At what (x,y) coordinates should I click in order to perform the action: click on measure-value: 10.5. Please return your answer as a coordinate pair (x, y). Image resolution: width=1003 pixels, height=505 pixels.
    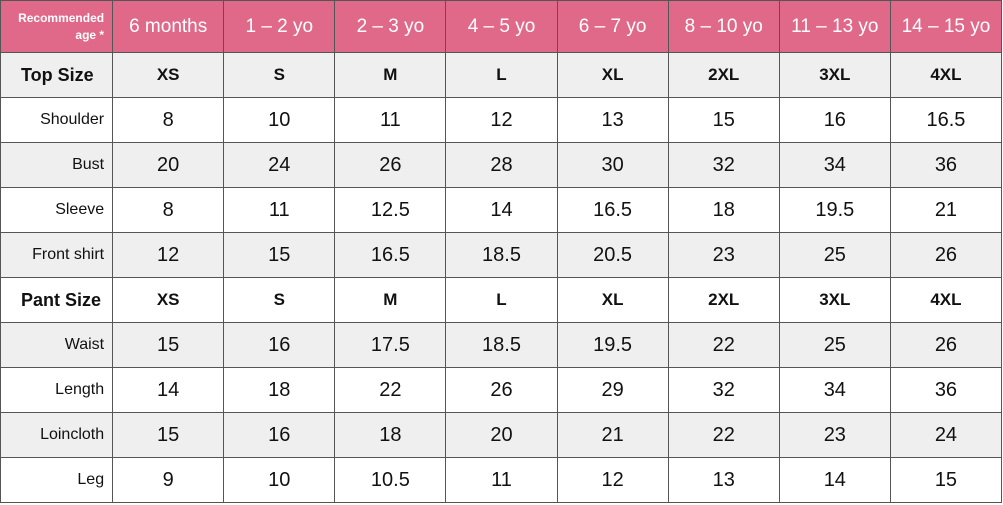
    Looking at the image, I should click on (390, 480).